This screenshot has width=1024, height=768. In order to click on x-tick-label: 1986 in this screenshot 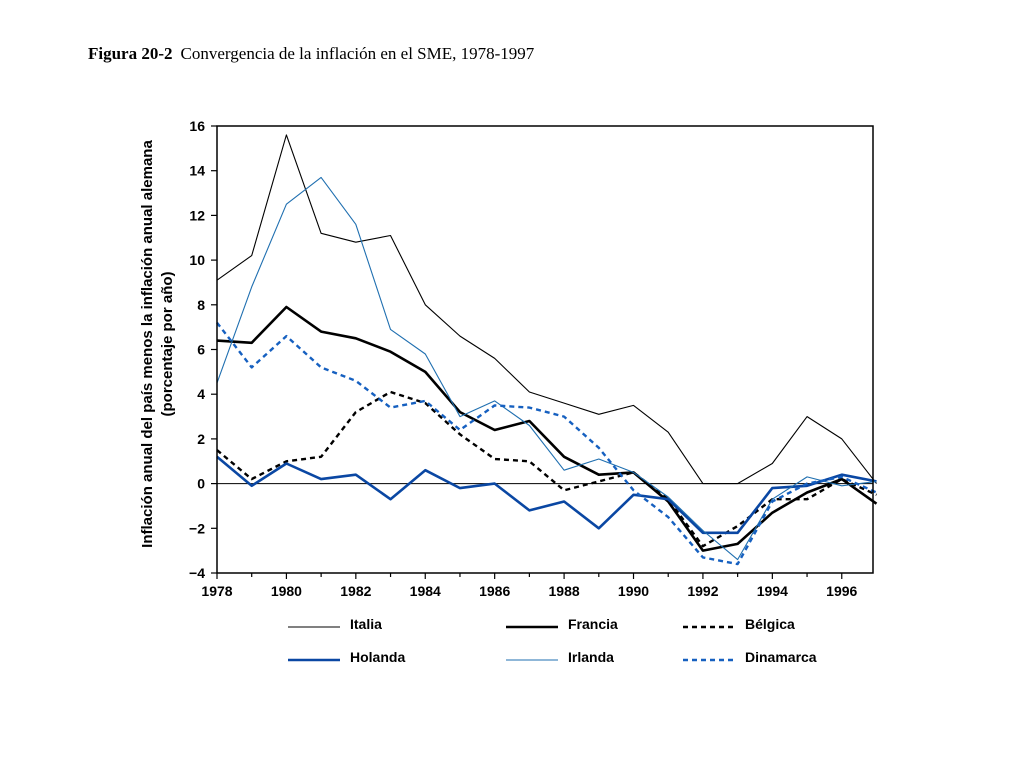, I will do `click(494, 591)`.